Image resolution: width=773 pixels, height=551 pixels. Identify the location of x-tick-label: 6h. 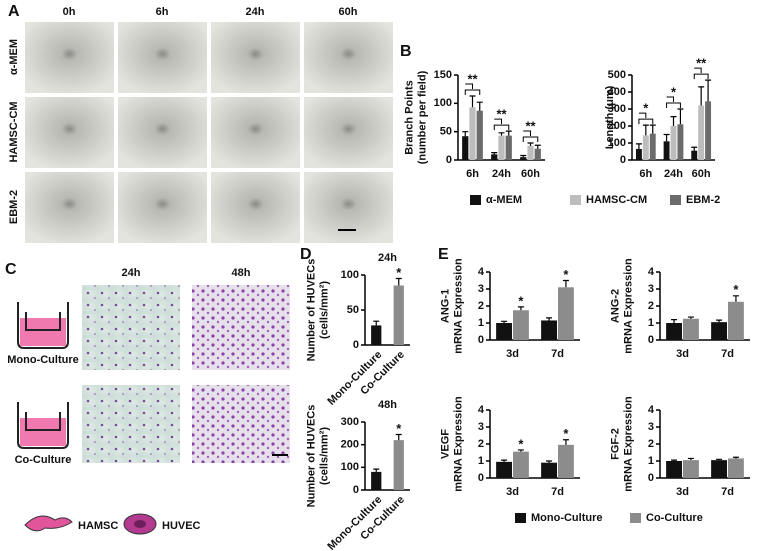
(645, 174).